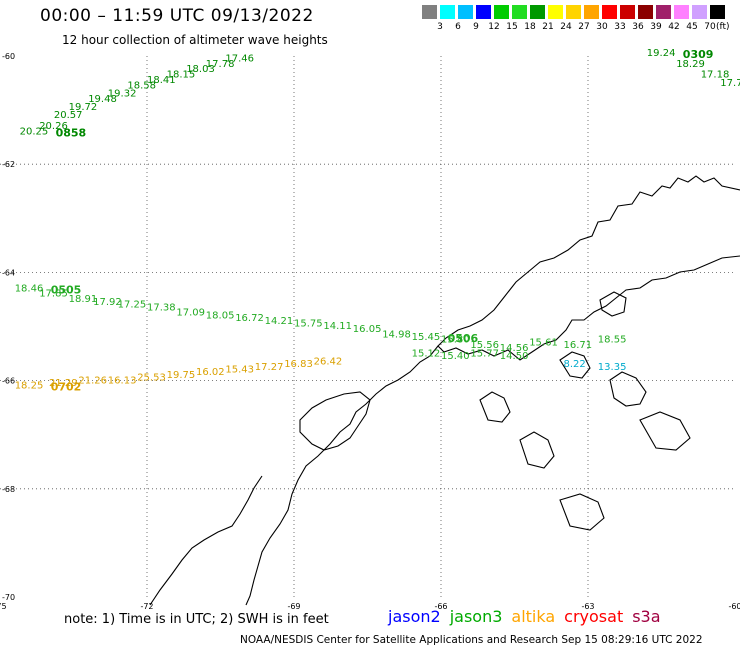 This screenshot has height=650, width=740. I want to click on pass-time-label: 0505, so click(66, 289).